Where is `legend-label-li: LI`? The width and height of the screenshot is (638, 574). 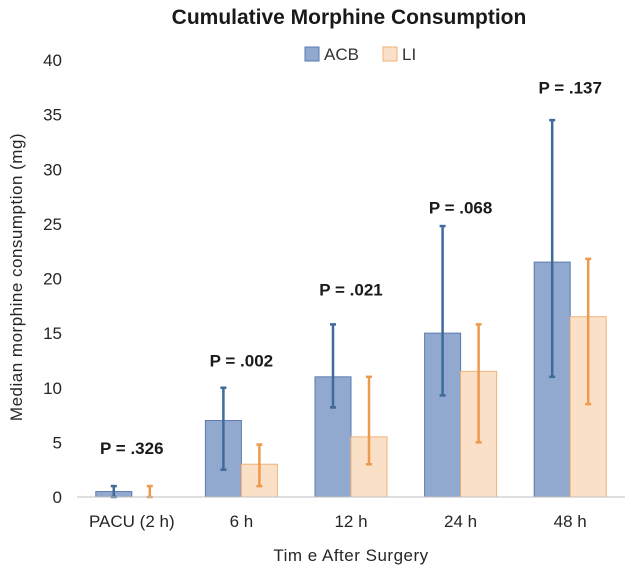
legend-label-li: LI is located at coordinates (409, 54).